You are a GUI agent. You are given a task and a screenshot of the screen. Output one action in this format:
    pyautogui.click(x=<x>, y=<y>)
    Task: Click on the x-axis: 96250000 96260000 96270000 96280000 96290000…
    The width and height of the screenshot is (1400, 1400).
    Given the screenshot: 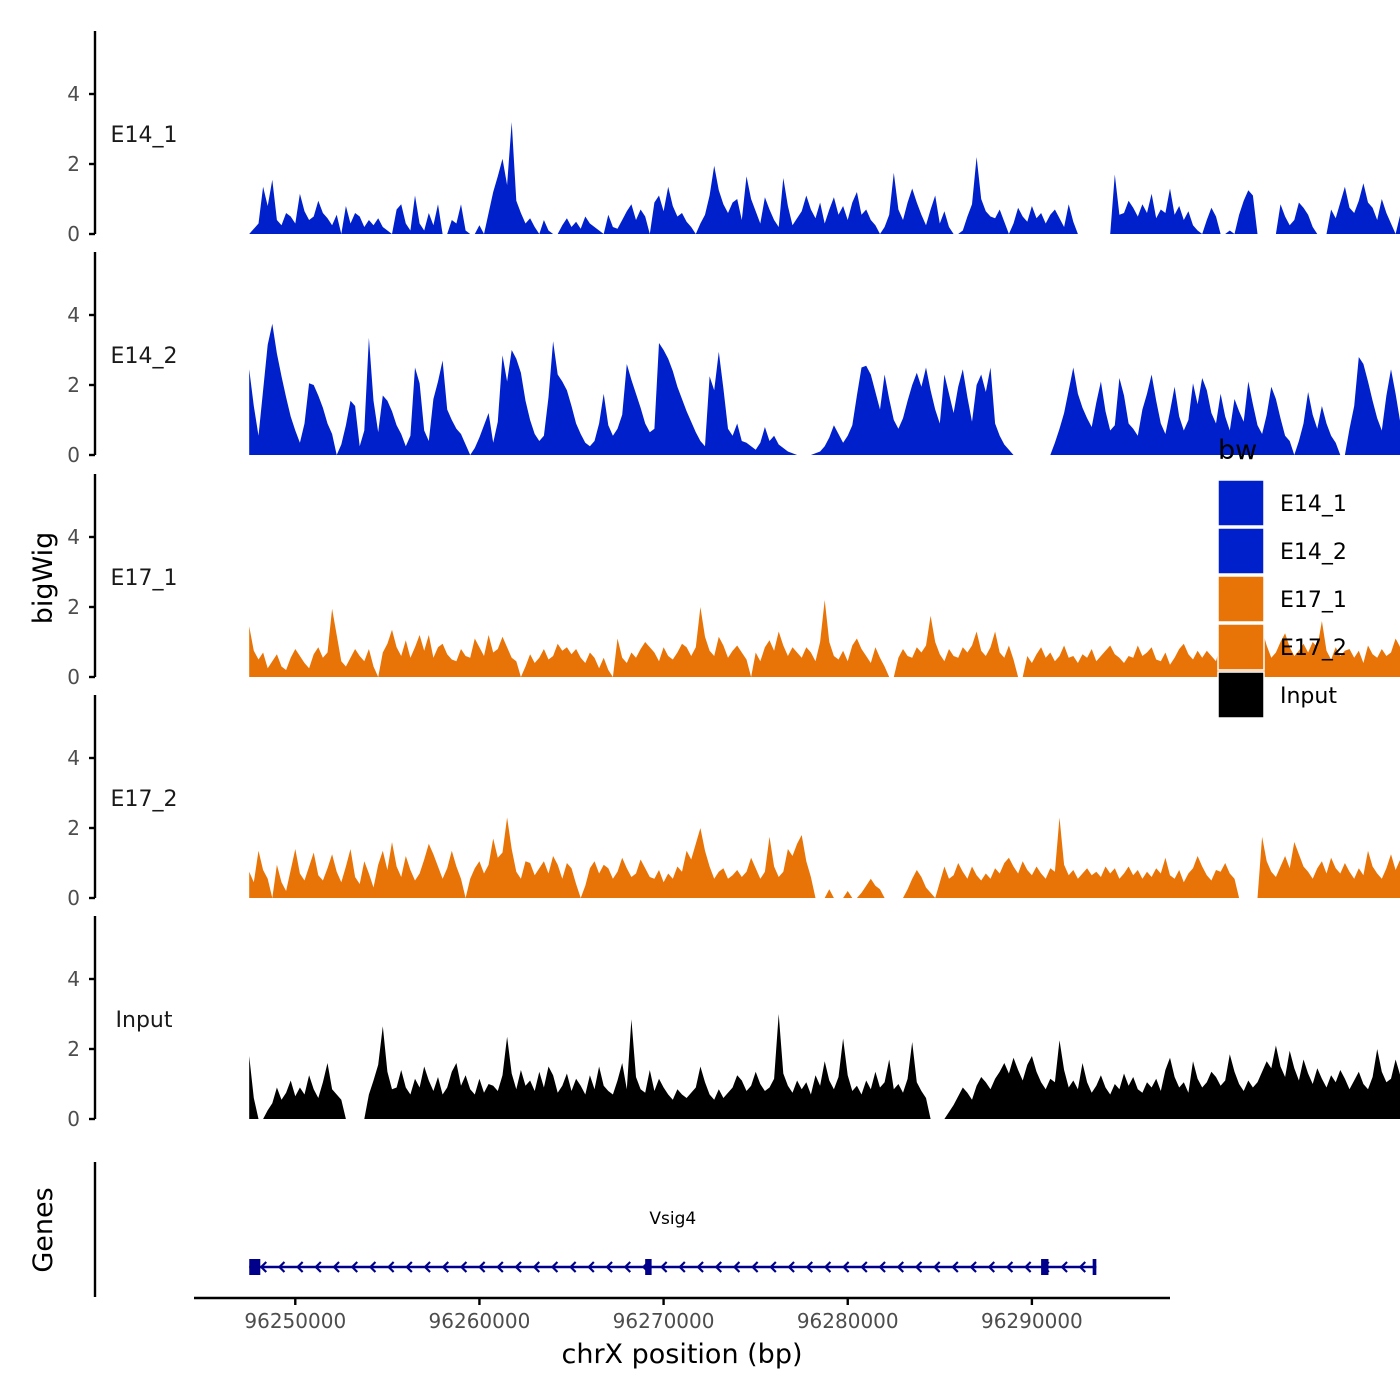 What is the action you would take?
    pyautogui.click(x=682, y=1333)
    